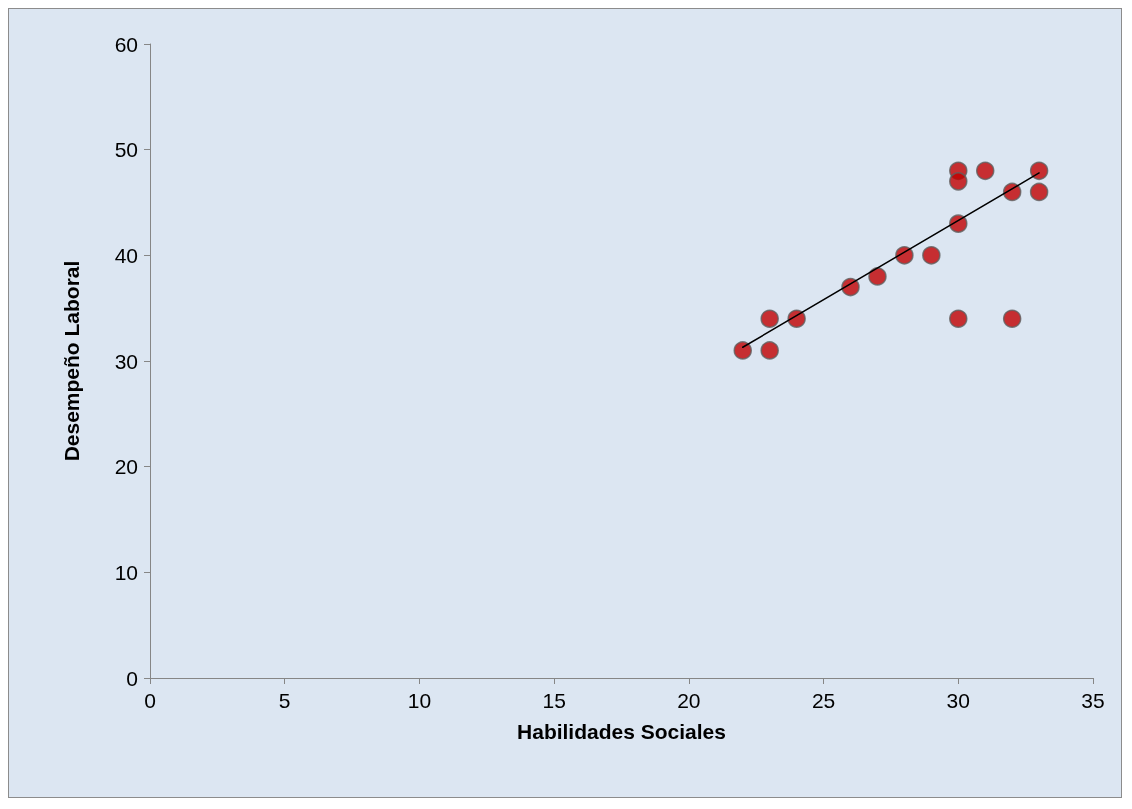  What do you see at coordinates (621, 731) in the screenshot?
I see `x-axis-title: Habilidades Sociales` at bounding box center [621, 731].